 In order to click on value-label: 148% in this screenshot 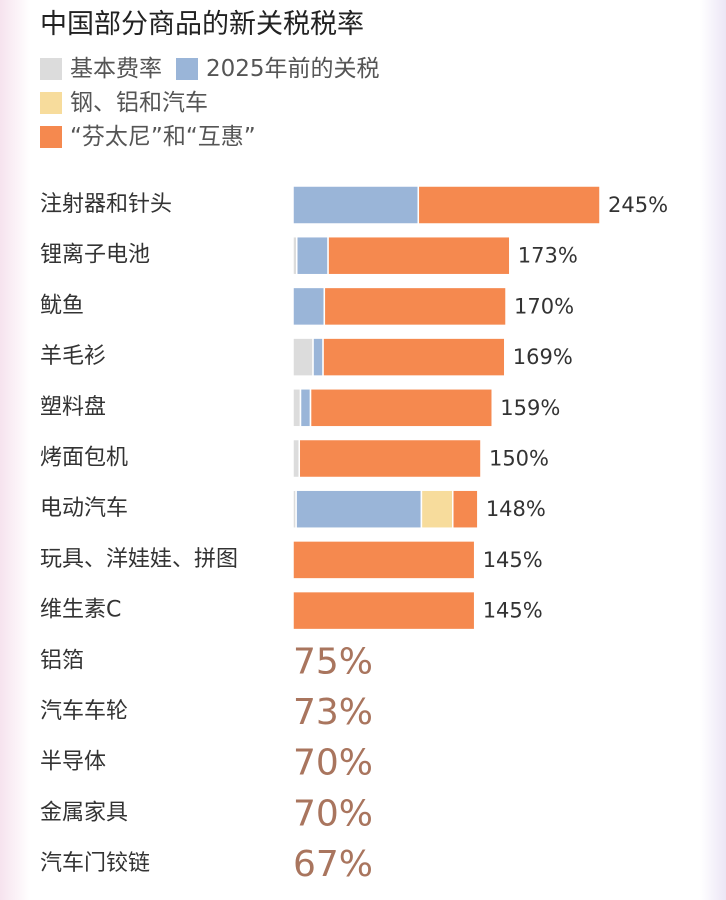, I will do `click(516, 509)`.